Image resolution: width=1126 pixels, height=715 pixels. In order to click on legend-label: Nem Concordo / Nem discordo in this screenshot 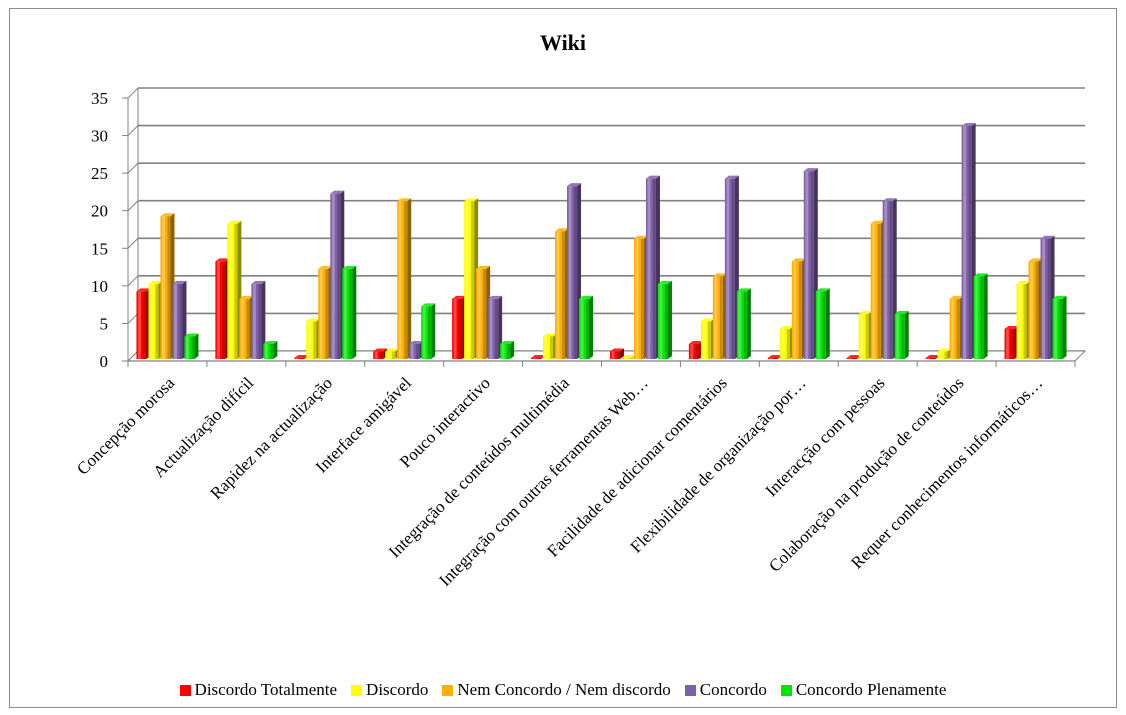, I will do `click(564, 689)`.